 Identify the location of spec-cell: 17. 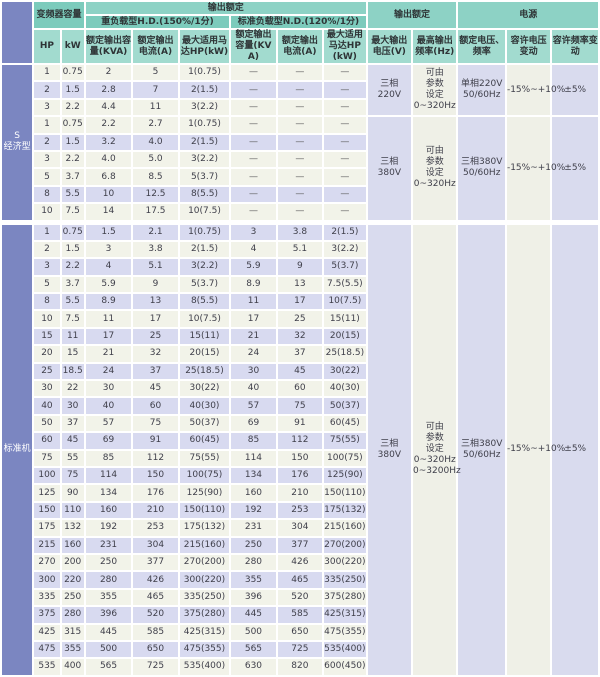
(108, 336).